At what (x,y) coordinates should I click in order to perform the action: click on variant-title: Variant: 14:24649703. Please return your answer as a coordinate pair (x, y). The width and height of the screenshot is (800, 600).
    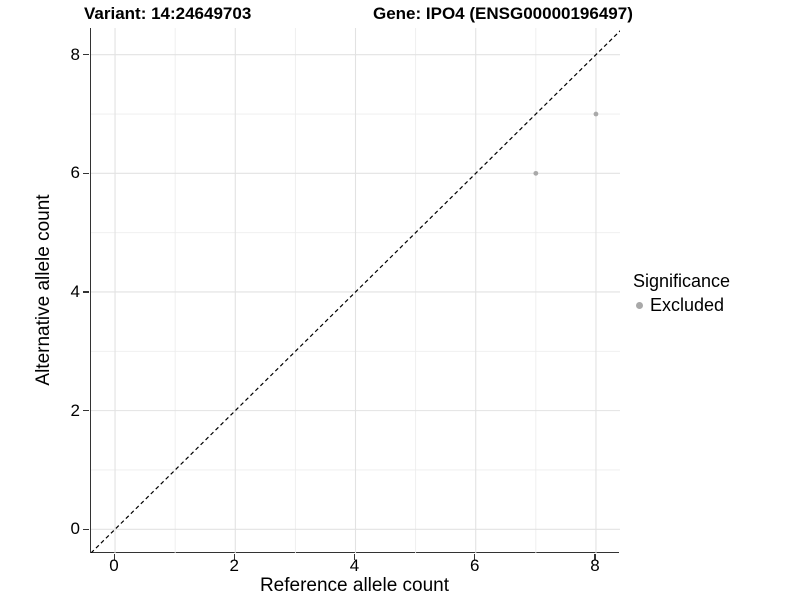
    Looking at the image, I should click on (168, 13).